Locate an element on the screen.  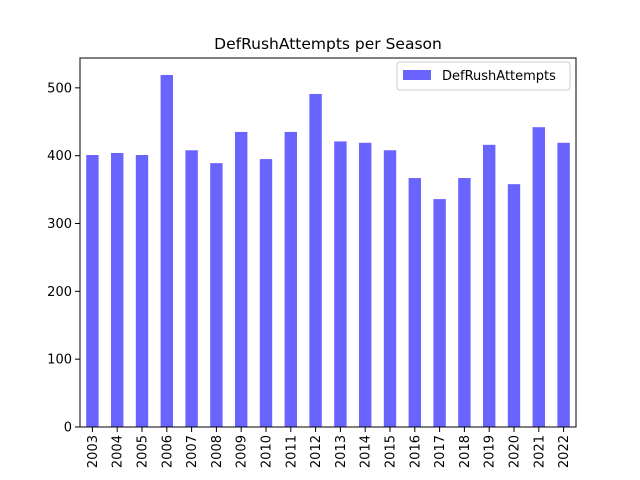
x-tick-label: 2020 is located at coordinates (515, 451).